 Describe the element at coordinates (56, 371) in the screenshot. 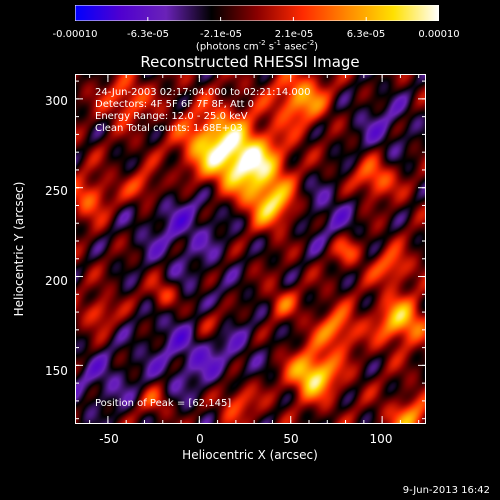

I see `y-tick-label: 150` at that location.